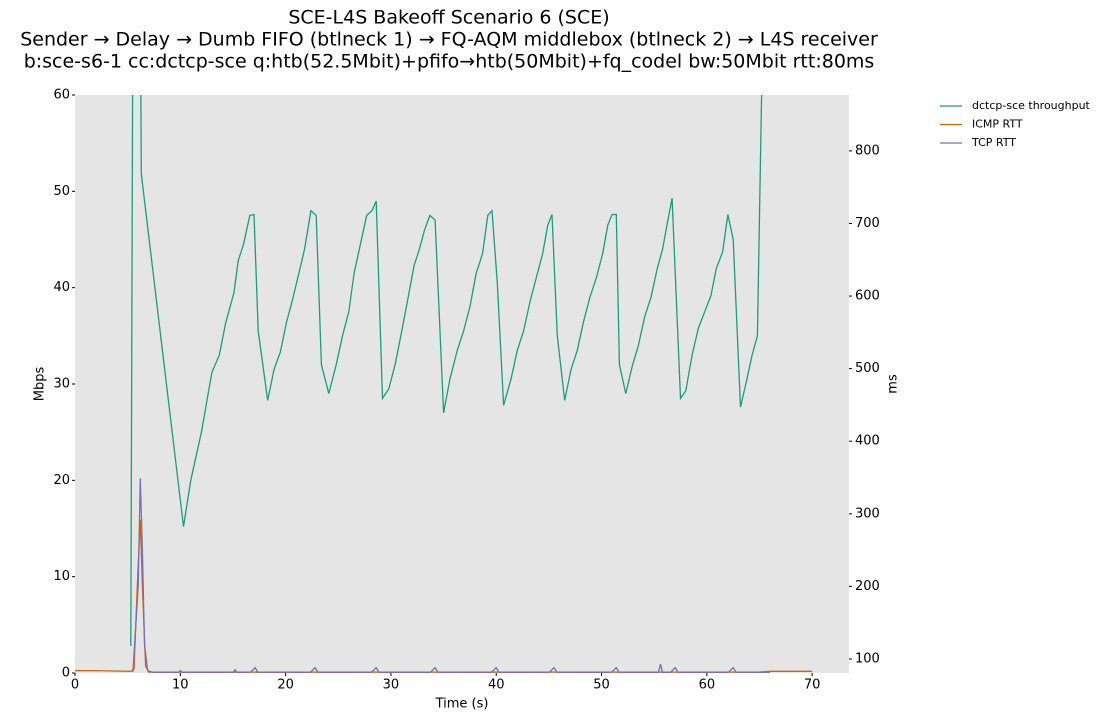 This screenshot has height=721, width=1110. What do you see at coordinates (61, 191) in the screenshot?
I see `y-tick-label: 50` at bounding box center [61, 191].